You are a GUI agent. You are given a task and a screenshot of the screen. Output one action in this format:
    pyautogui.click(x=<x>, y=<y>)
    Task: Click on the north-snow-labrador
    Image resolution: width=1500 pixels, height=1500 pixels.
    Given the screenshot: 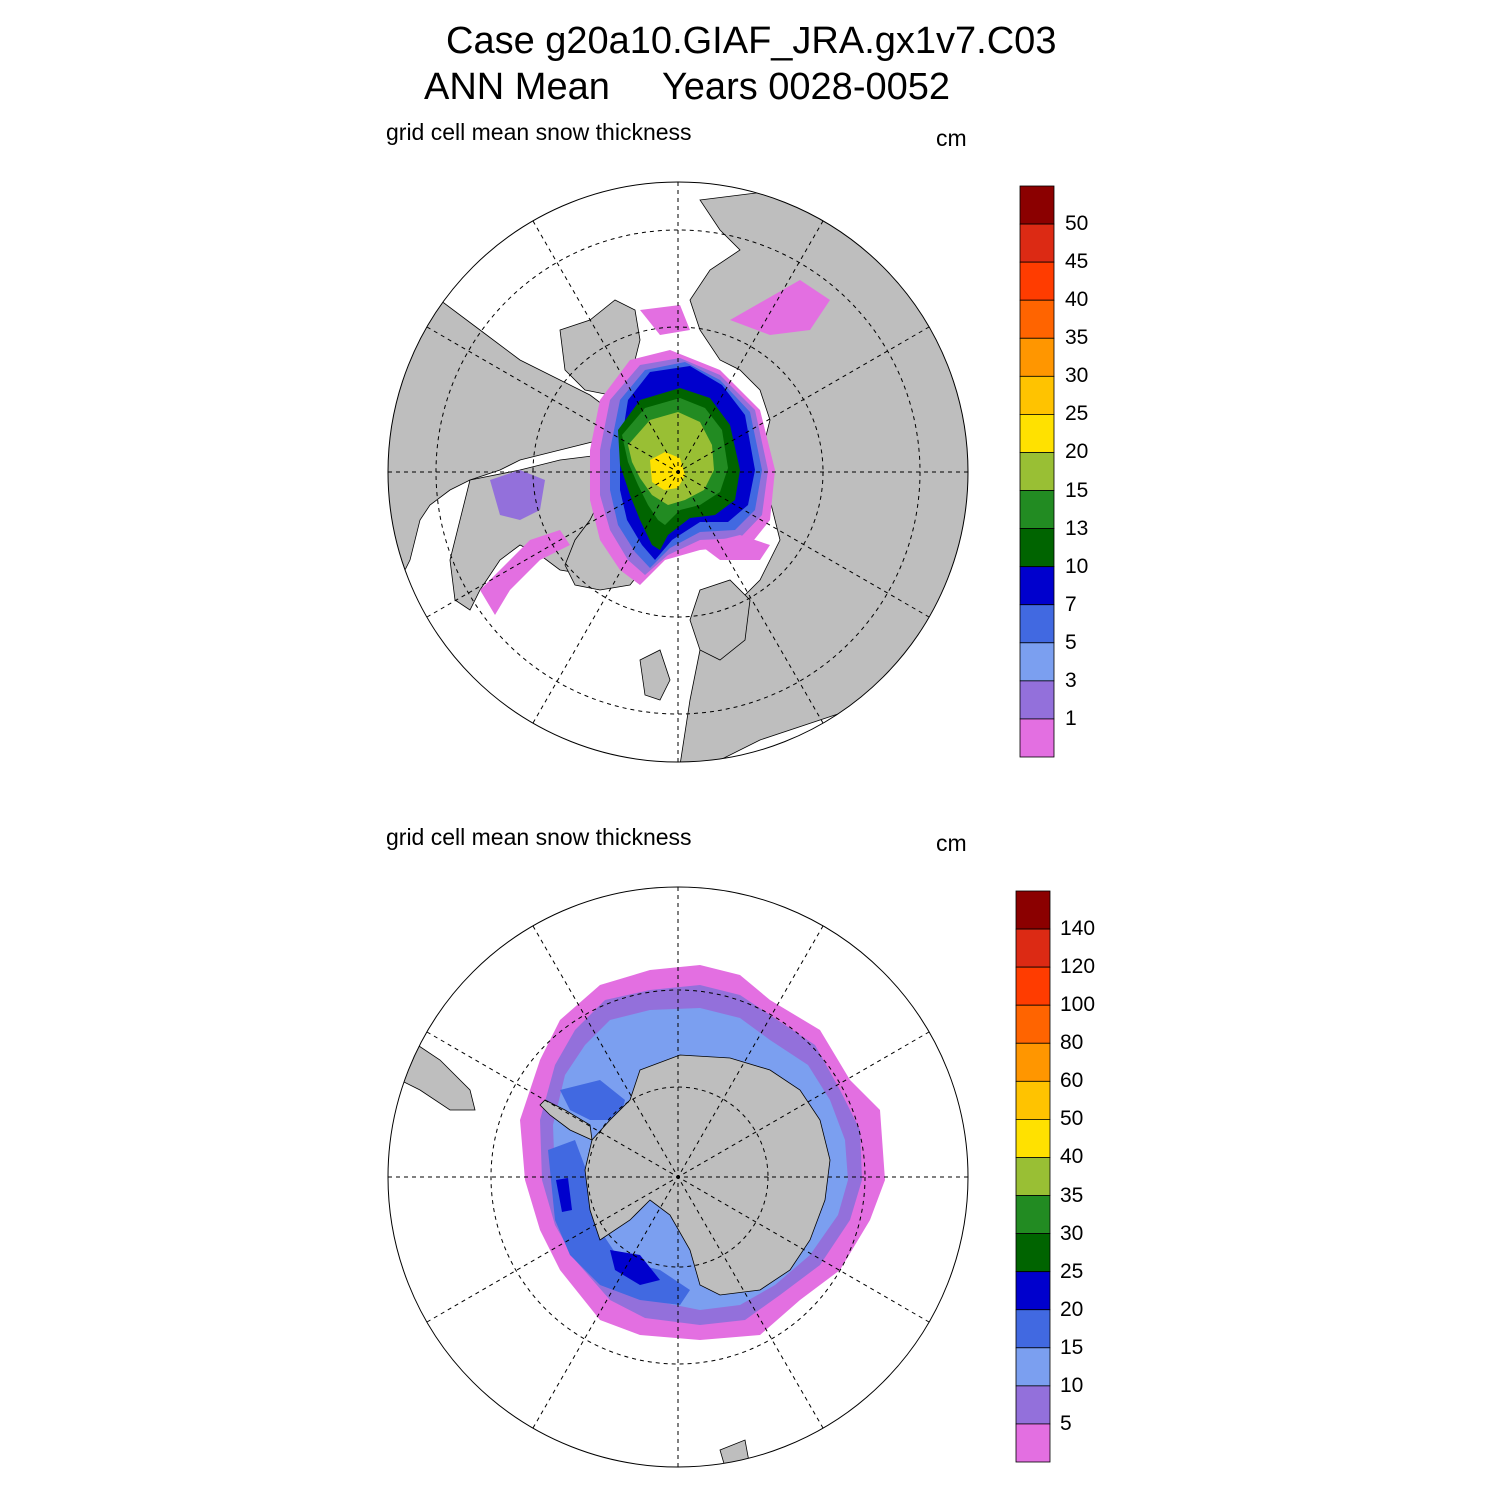 What is the action you would take?
    pyautogui.click(x=525, y=572)
    